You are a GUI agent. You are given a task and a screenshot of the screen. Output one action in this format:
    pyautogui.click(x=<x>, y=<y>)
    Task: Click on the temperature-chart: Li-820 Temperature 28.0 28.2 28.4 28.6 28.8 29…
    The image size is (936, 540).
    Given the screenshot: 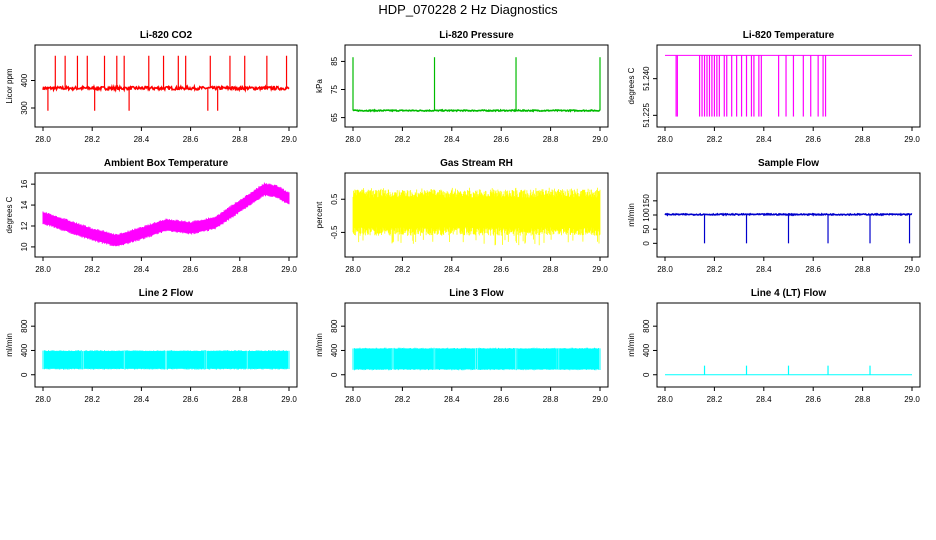 What is the action you would take?
    pyautogui.click(x=774, y=87)
    